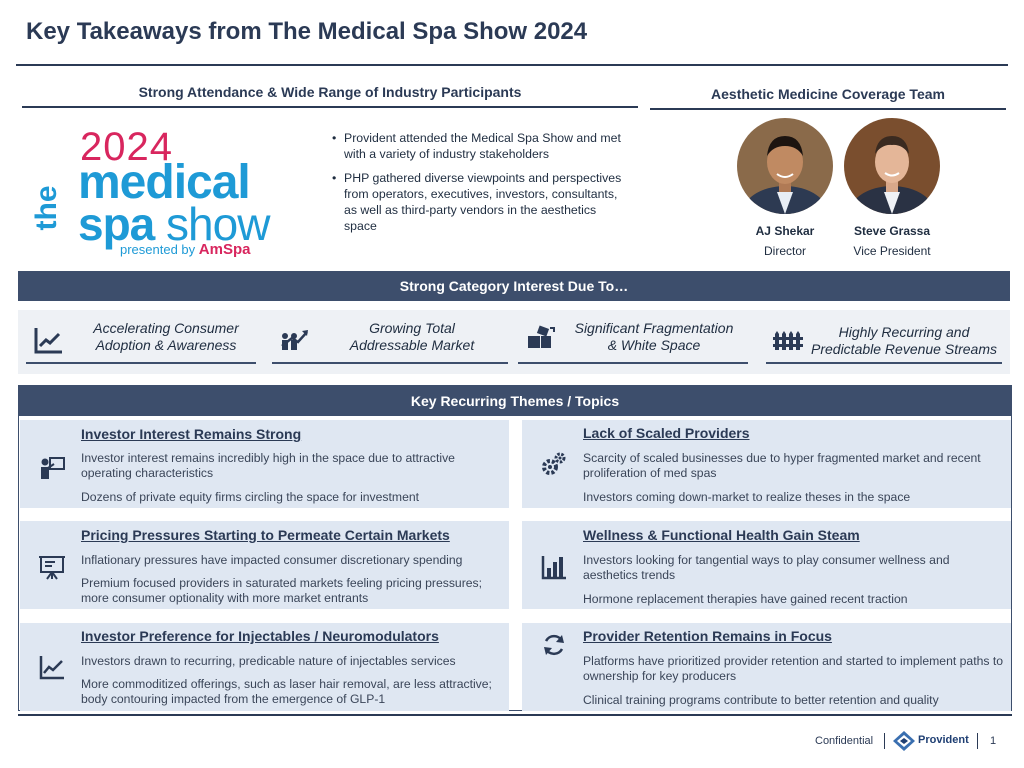  I want to click on page-number: 1, so click(993, 741).